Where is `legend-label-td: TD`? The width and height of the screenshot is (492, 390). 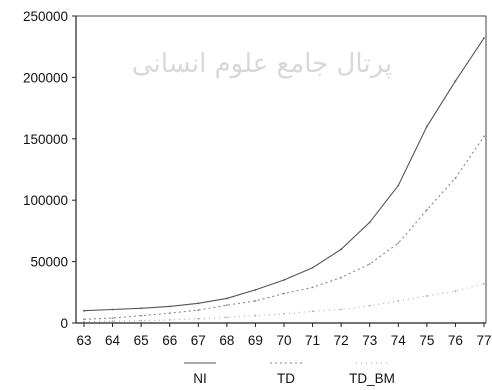 legend-label-td: TD is located at coordinates (286, 378).